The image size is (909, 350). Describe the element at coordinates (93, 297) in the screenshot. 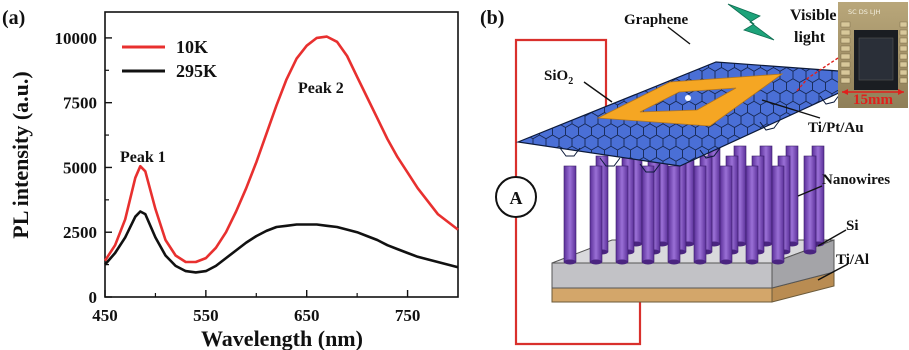

I see `y-tick-label: 0` at that location.